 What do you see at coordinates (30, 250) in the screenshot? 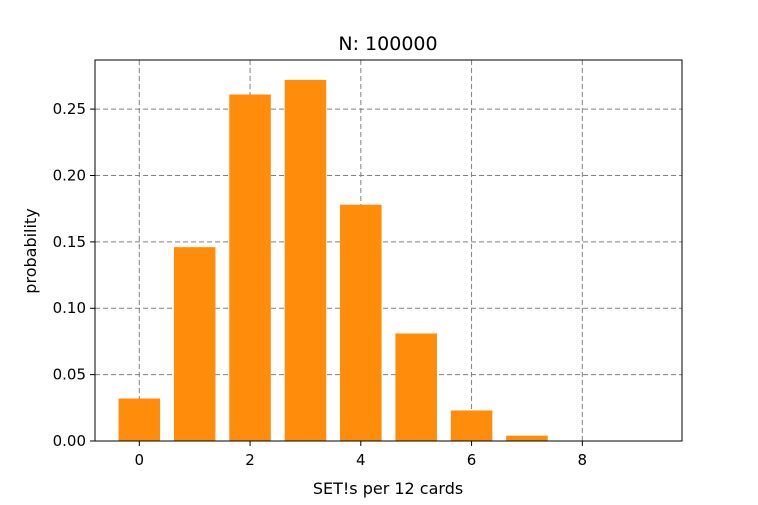
I see `y-axis-label: probability` at bounding box center [30, 250].